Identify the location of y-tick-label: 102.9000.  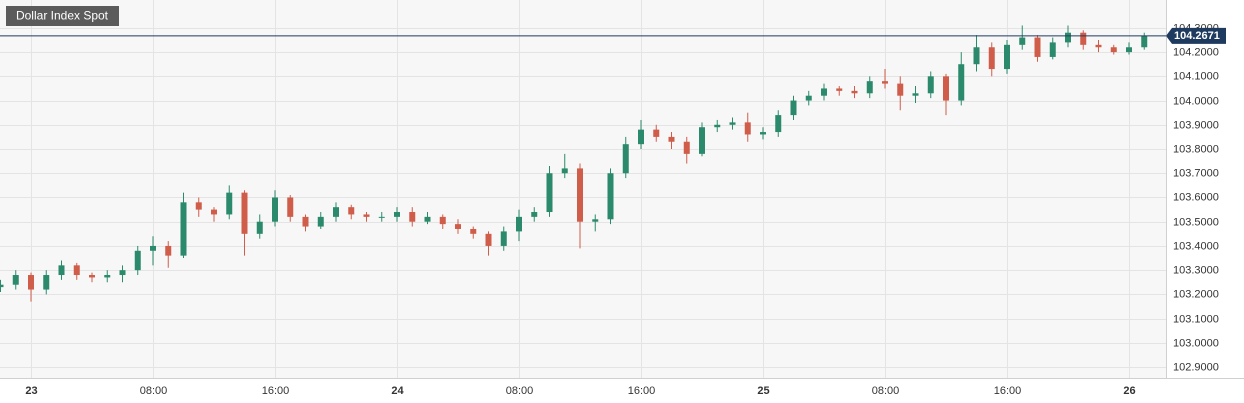
(1196, 367).